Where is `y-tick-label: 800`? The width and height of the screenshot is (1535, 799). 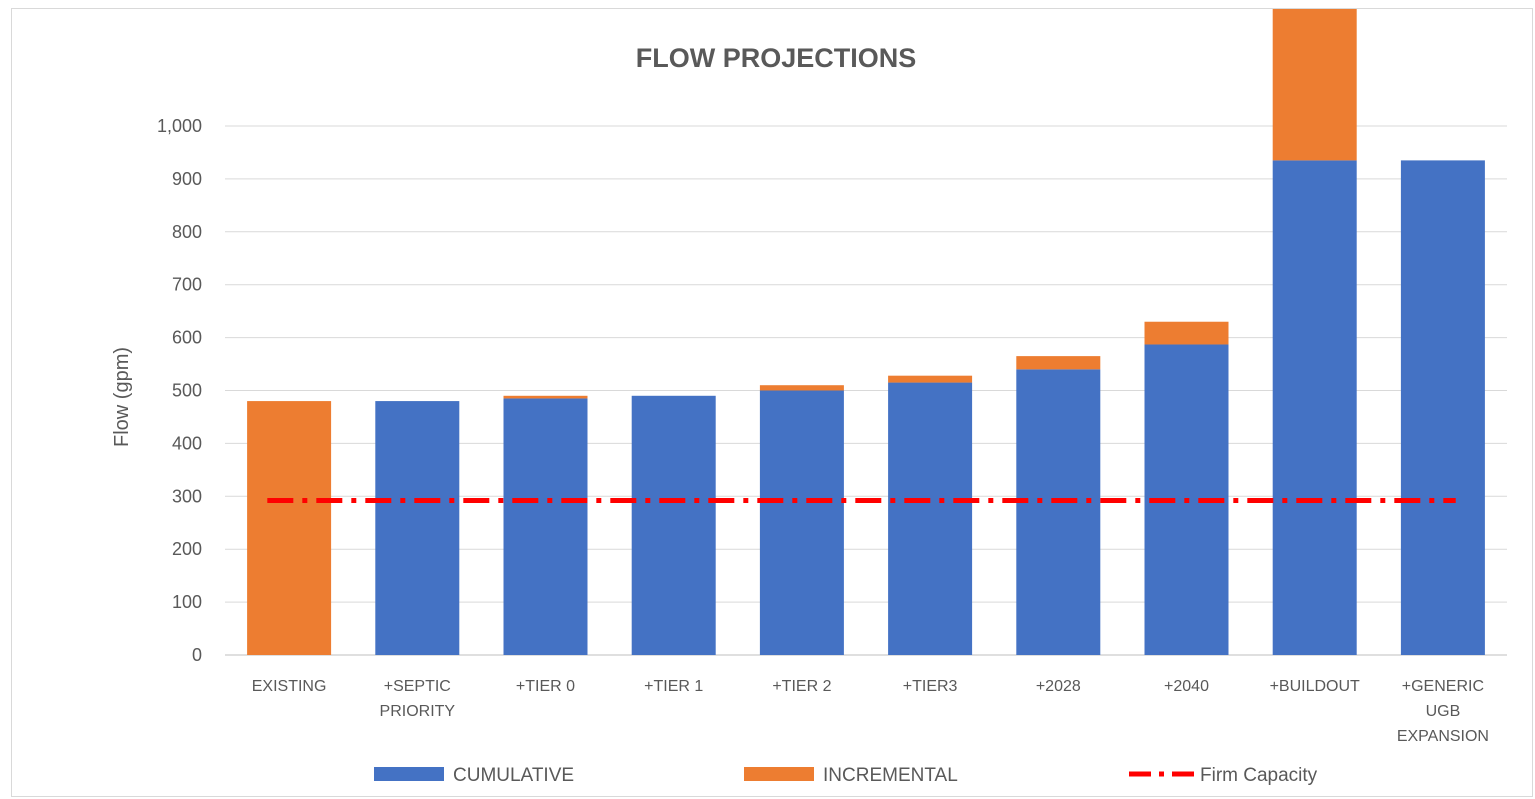 y-tick-label: 800 is located at coordinates (187, 232).